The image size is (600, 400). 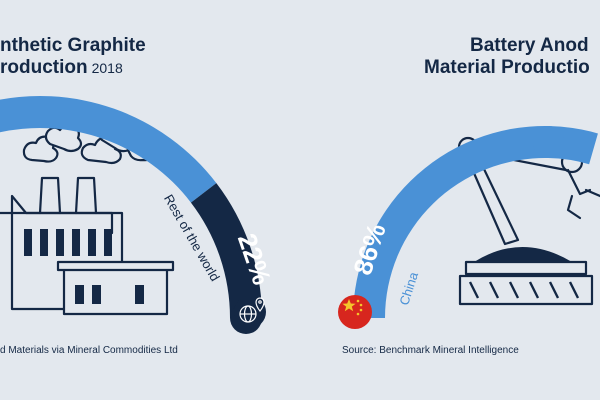 What do you see at coordinates (107, 68) in the screenshot?
I see `left-title-year: 2018` at bounding box center [107, 68].